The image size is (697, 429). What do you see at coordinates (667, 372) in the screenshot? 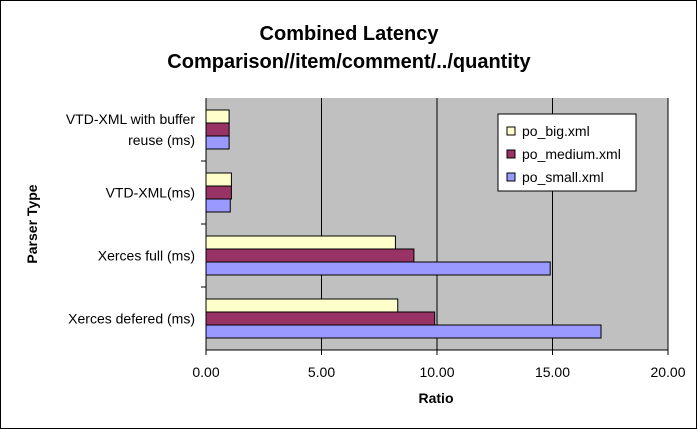
I see `x-tick-label: 20.00` at bounding box center [667, 372].